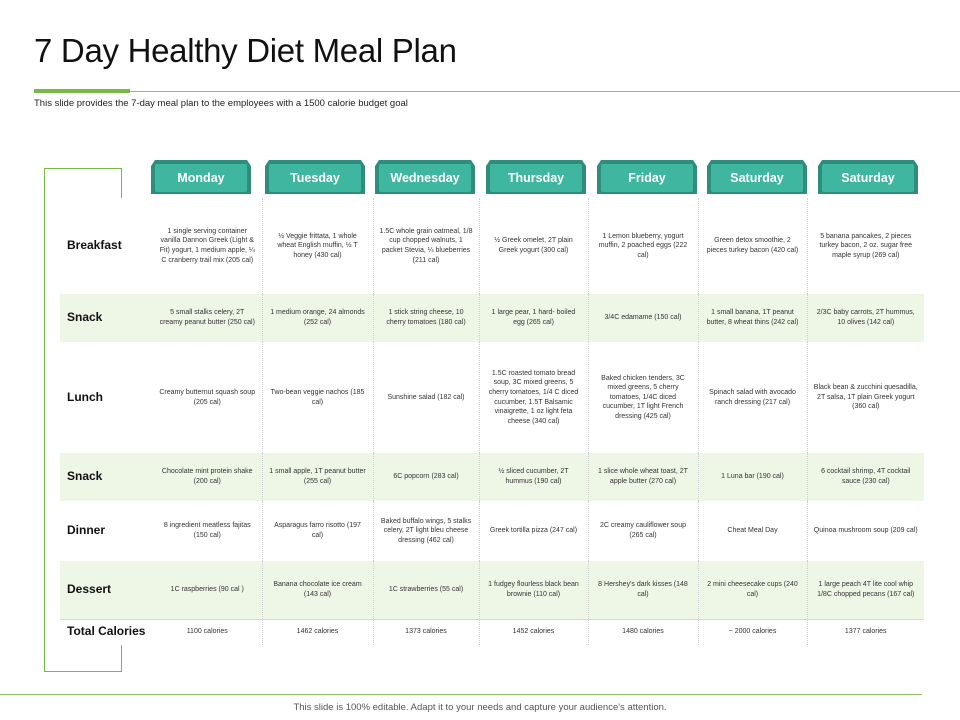 The width and height of the screenshot is (960, 720). I want to click on day-label: Wednesday, so click(425, 178).